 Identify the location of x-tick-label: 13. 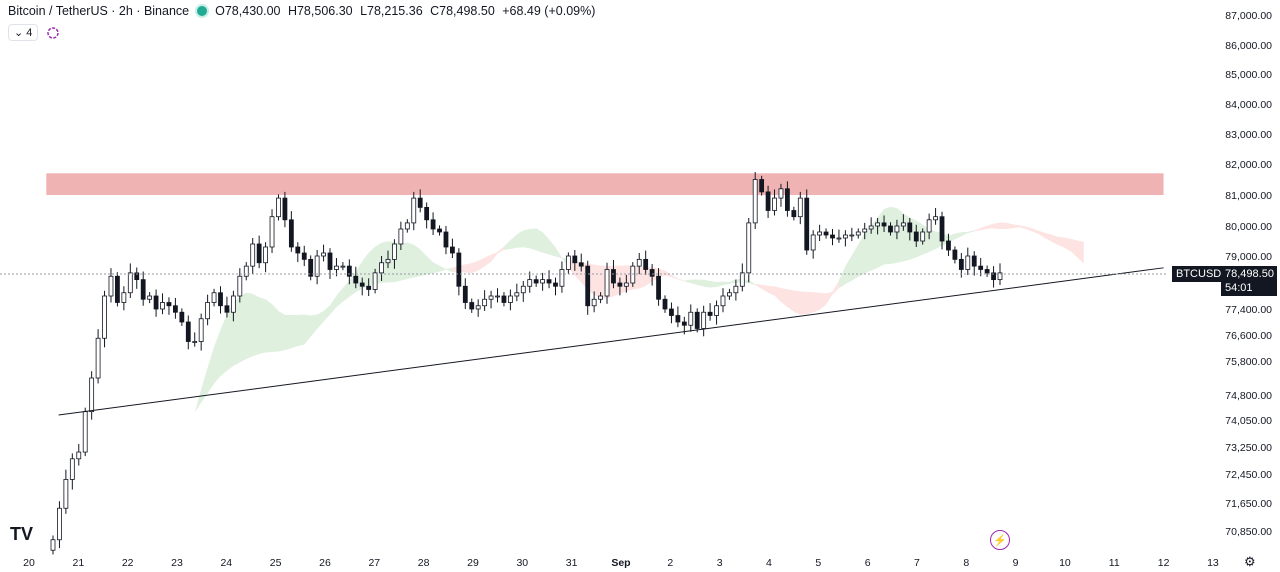
(1213, 563).